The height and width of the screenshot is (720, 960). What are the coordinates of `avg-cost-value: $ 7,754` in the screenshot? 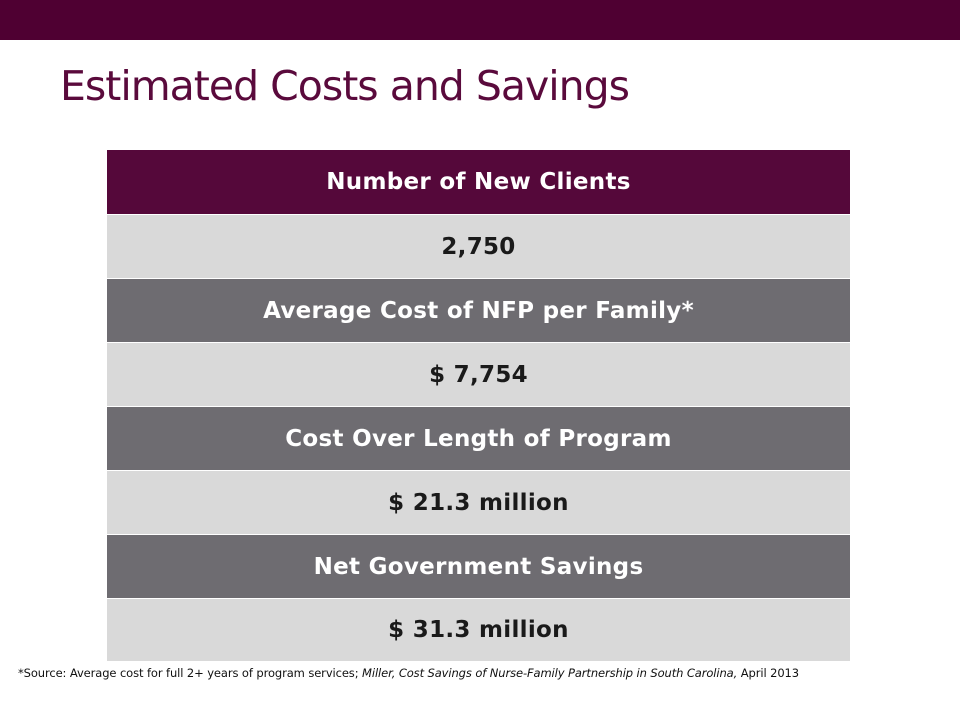 It's located at (478, 374).